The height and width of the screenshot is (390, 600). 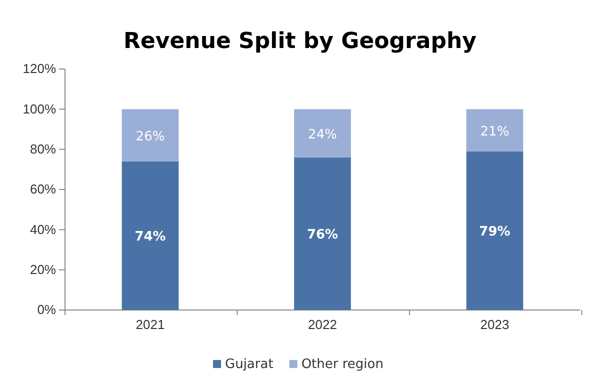 What do you see at coordinates (495, 324) in the screenshot?
I see `x-tick-label: 2023` at bounding box center [495, 324].